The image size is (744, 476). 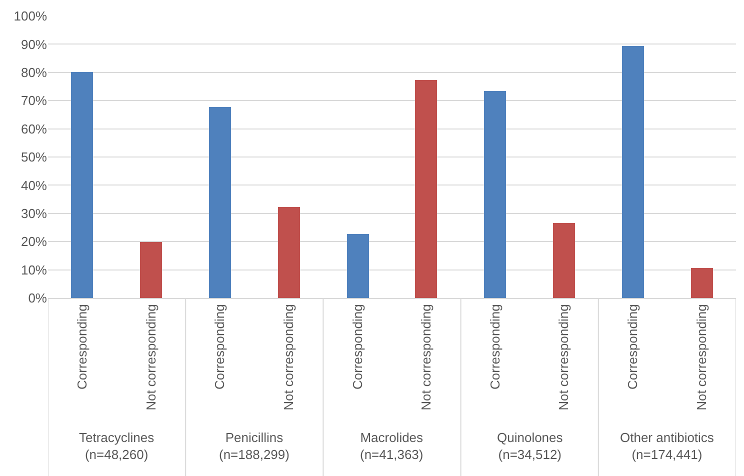 I want to click on y-tick-label: 30%, so click(x=34, y=213).